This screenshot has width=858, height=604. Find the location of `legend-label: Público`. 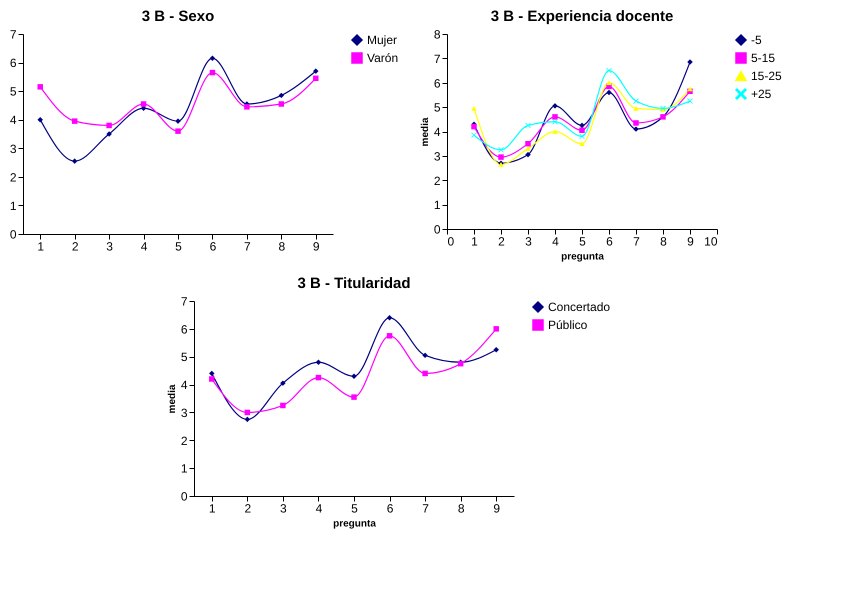

legend-label: Público is located at coordinates (568, 325).